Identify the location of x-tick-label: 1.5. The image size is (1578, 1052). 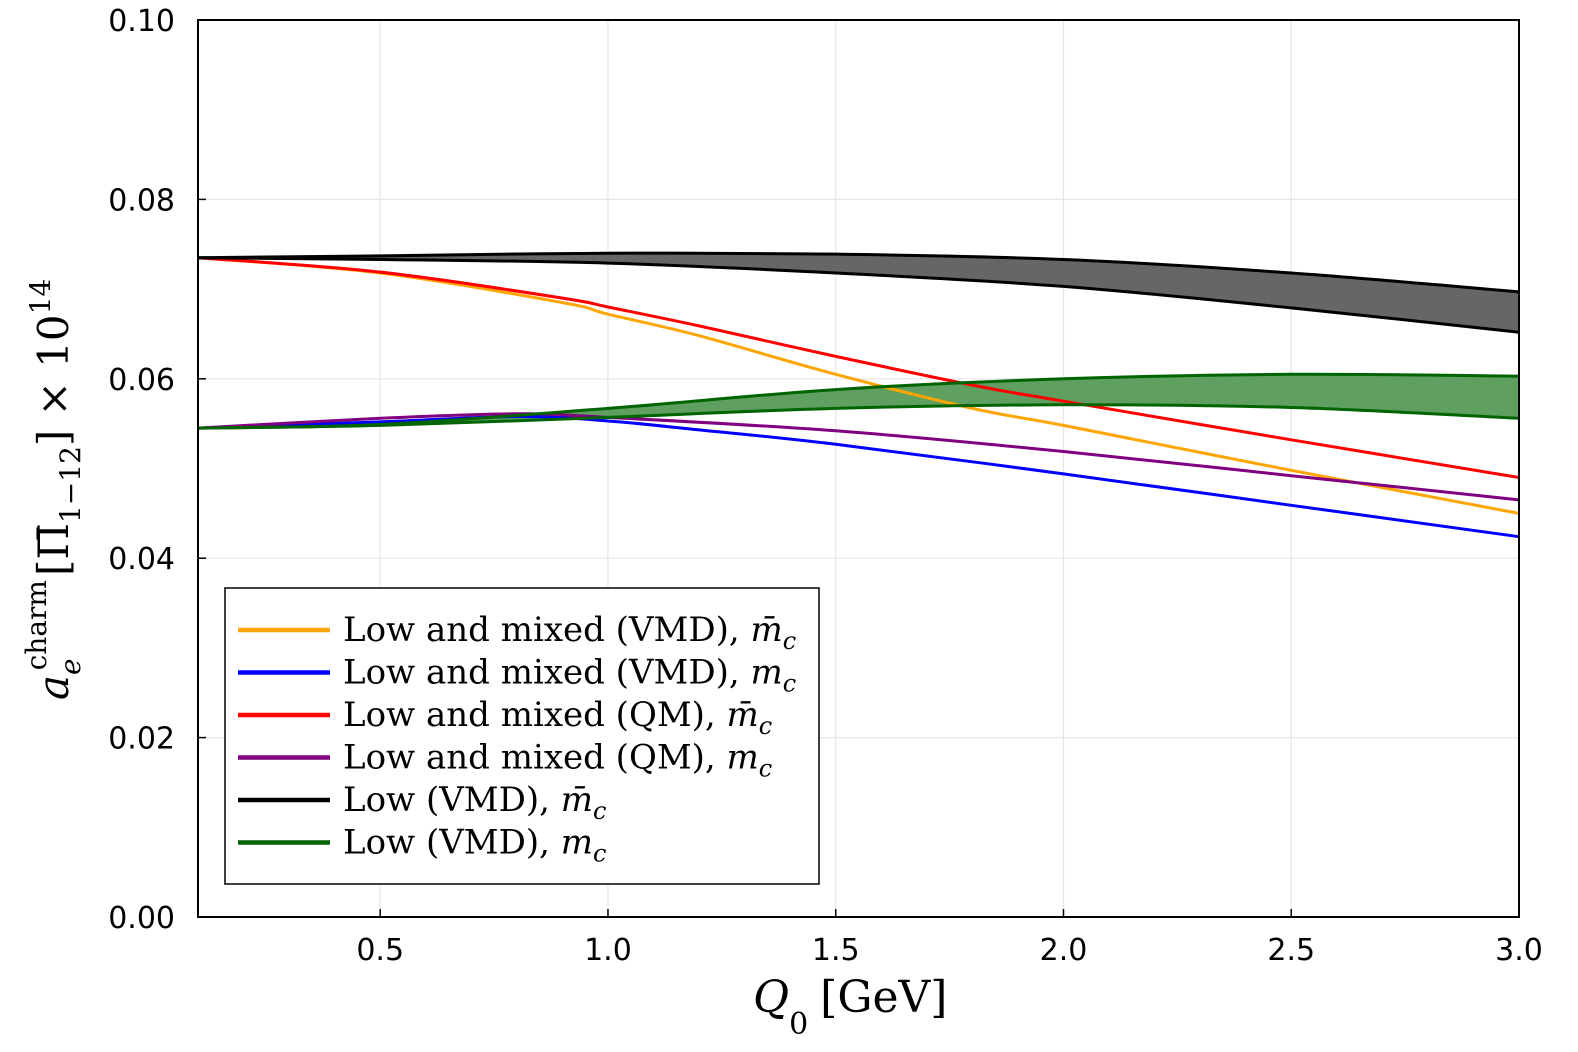
(836, 950).